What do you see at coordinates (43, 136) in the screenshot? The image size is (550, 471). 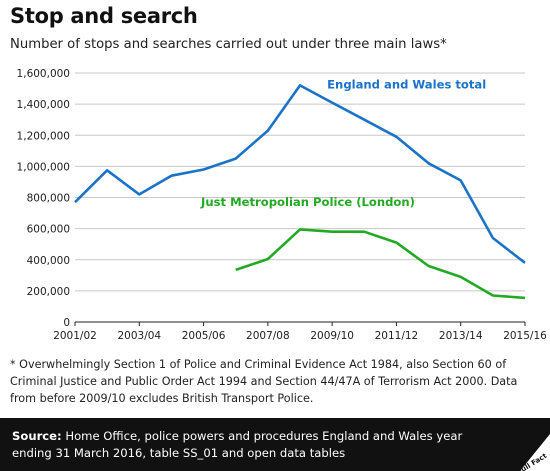 I see `y-tick-label: 1,200,000` at bounding box center [43, 136].